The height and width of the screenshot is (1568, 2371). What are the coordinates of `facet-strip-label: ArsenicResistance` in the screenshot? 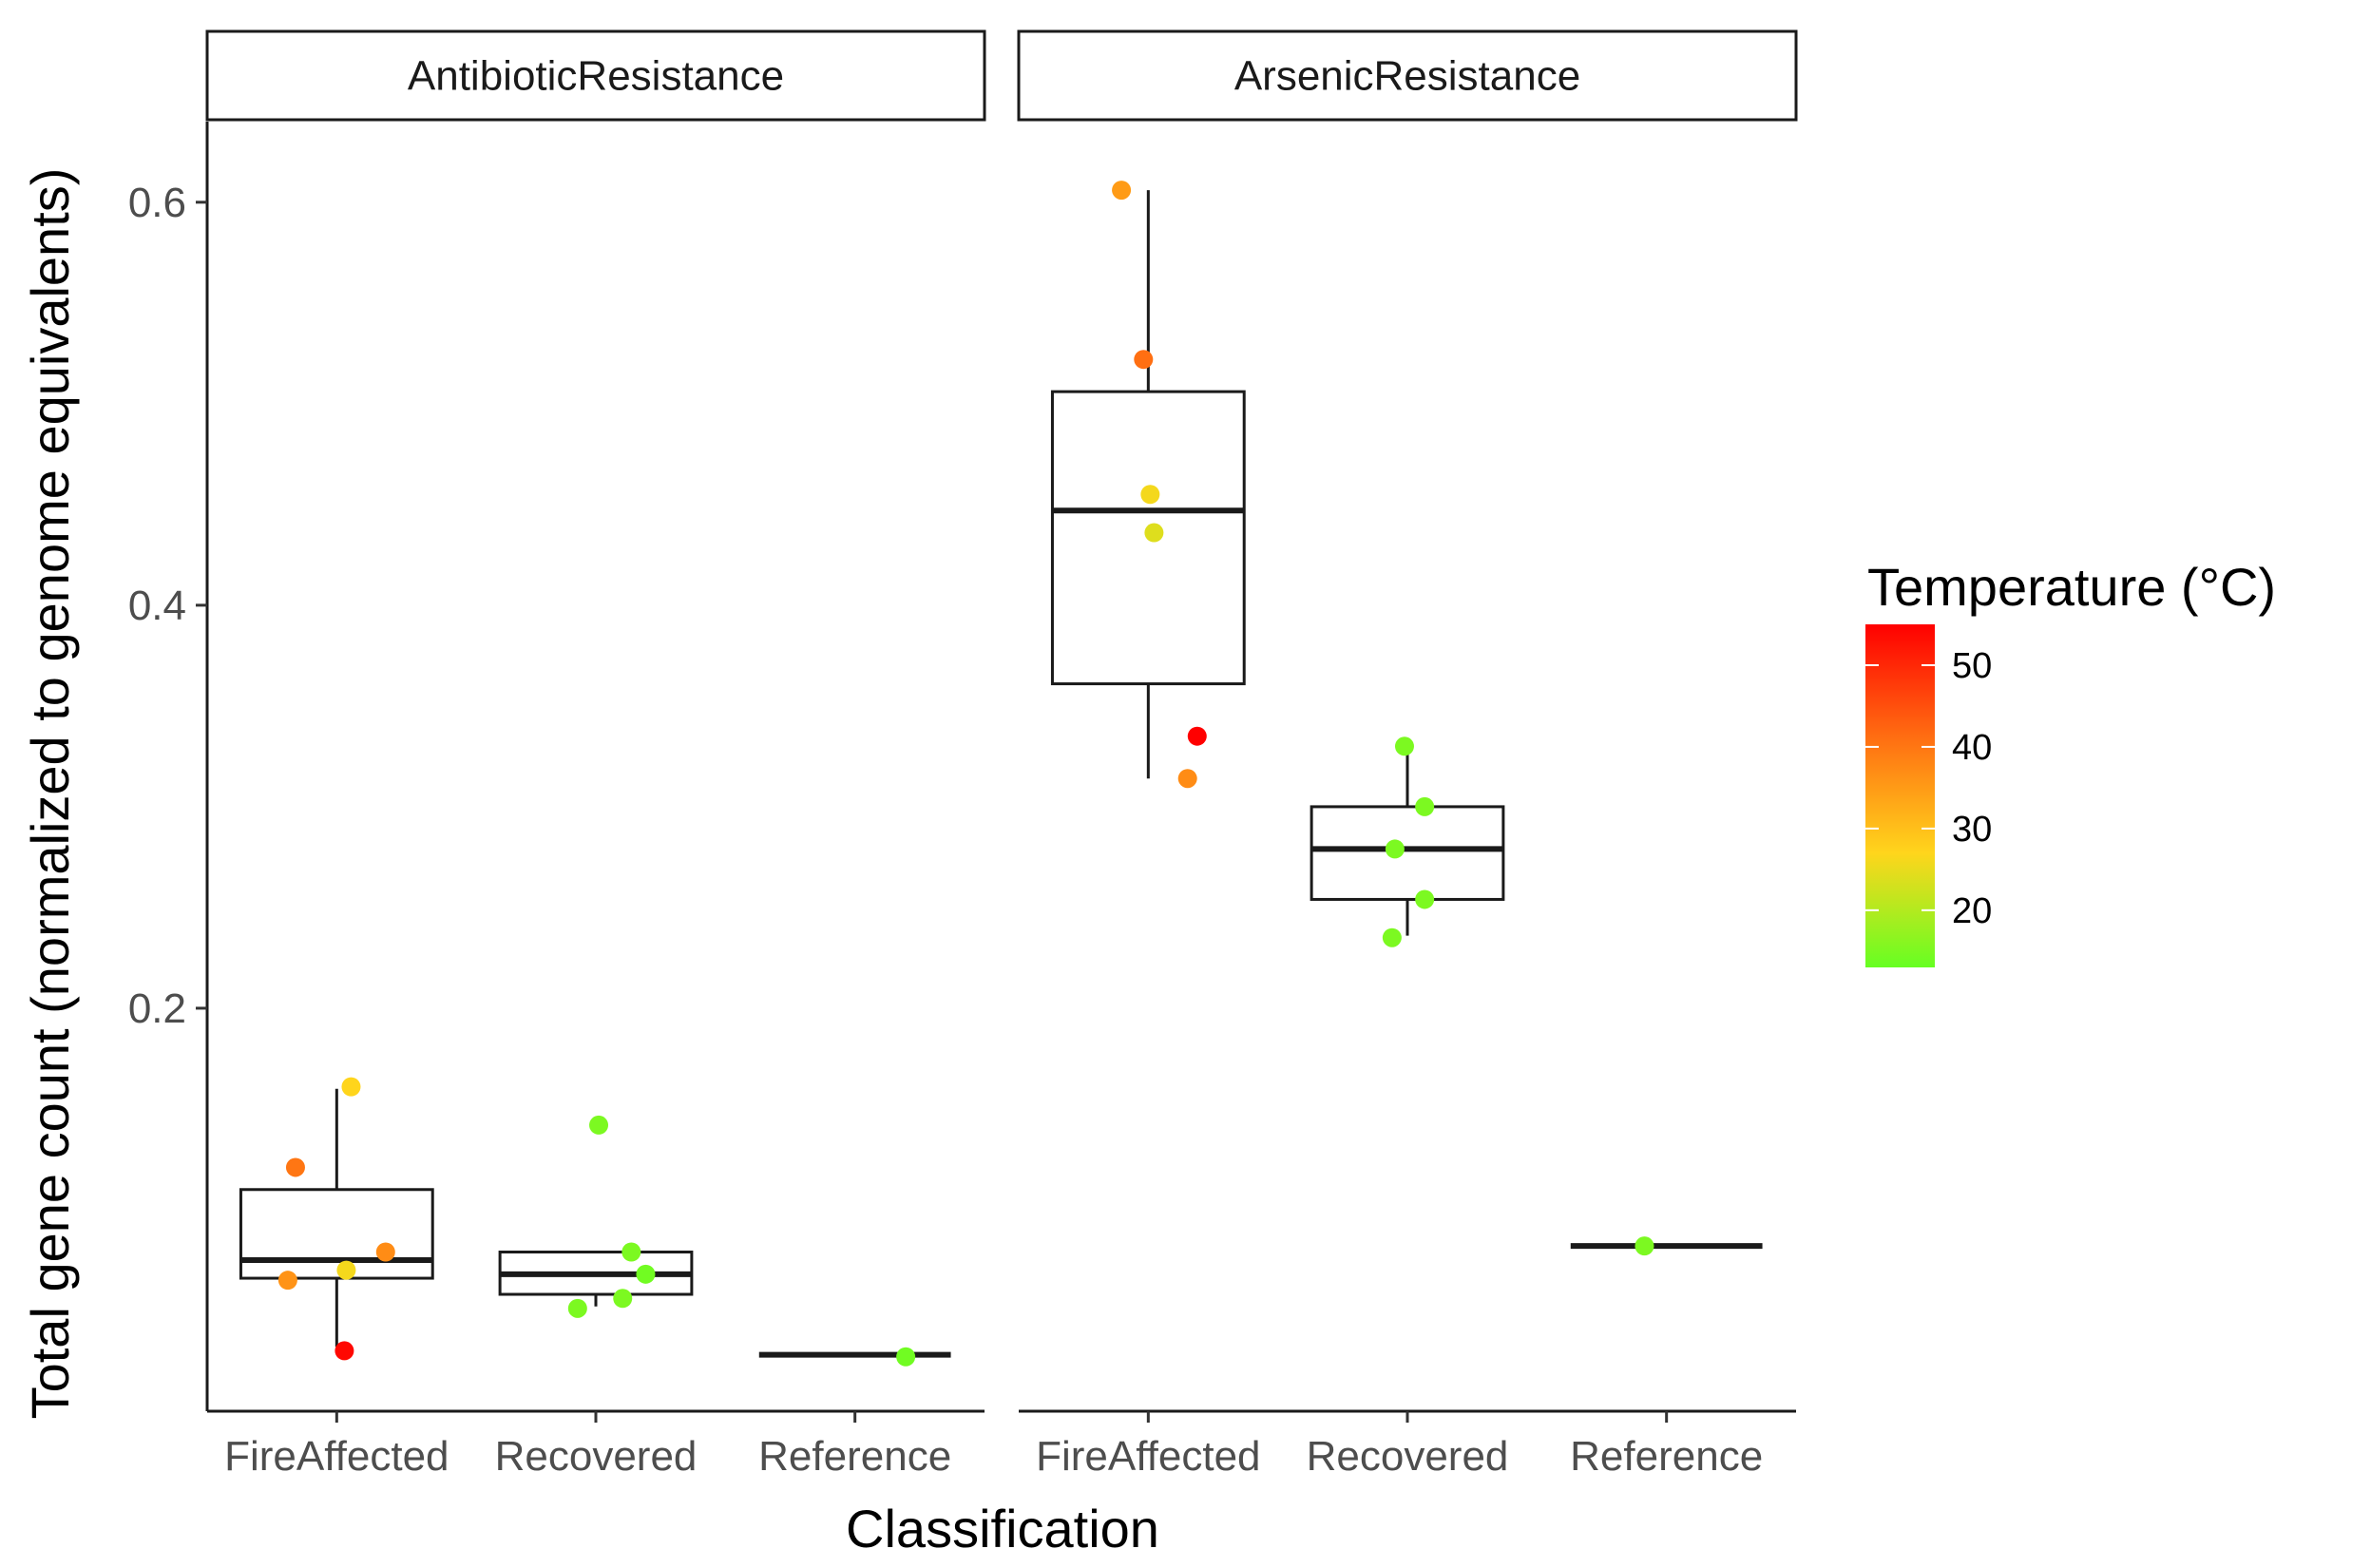 It's located at (1407, 77).